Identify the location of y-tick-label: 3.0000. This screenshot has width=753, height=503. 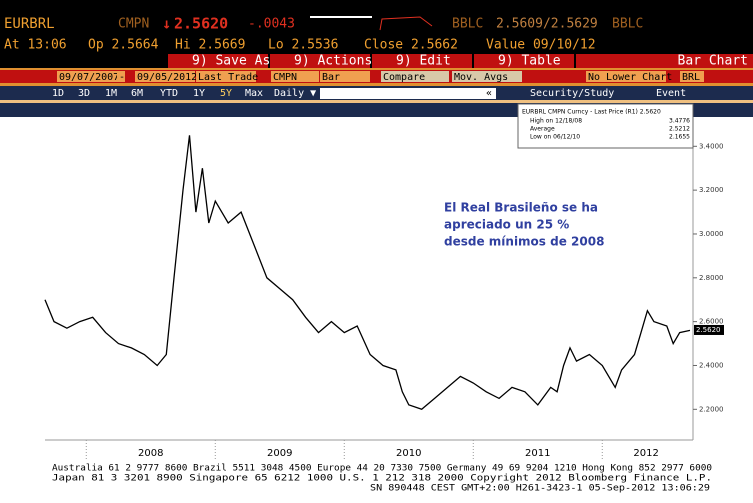
(711, 234).